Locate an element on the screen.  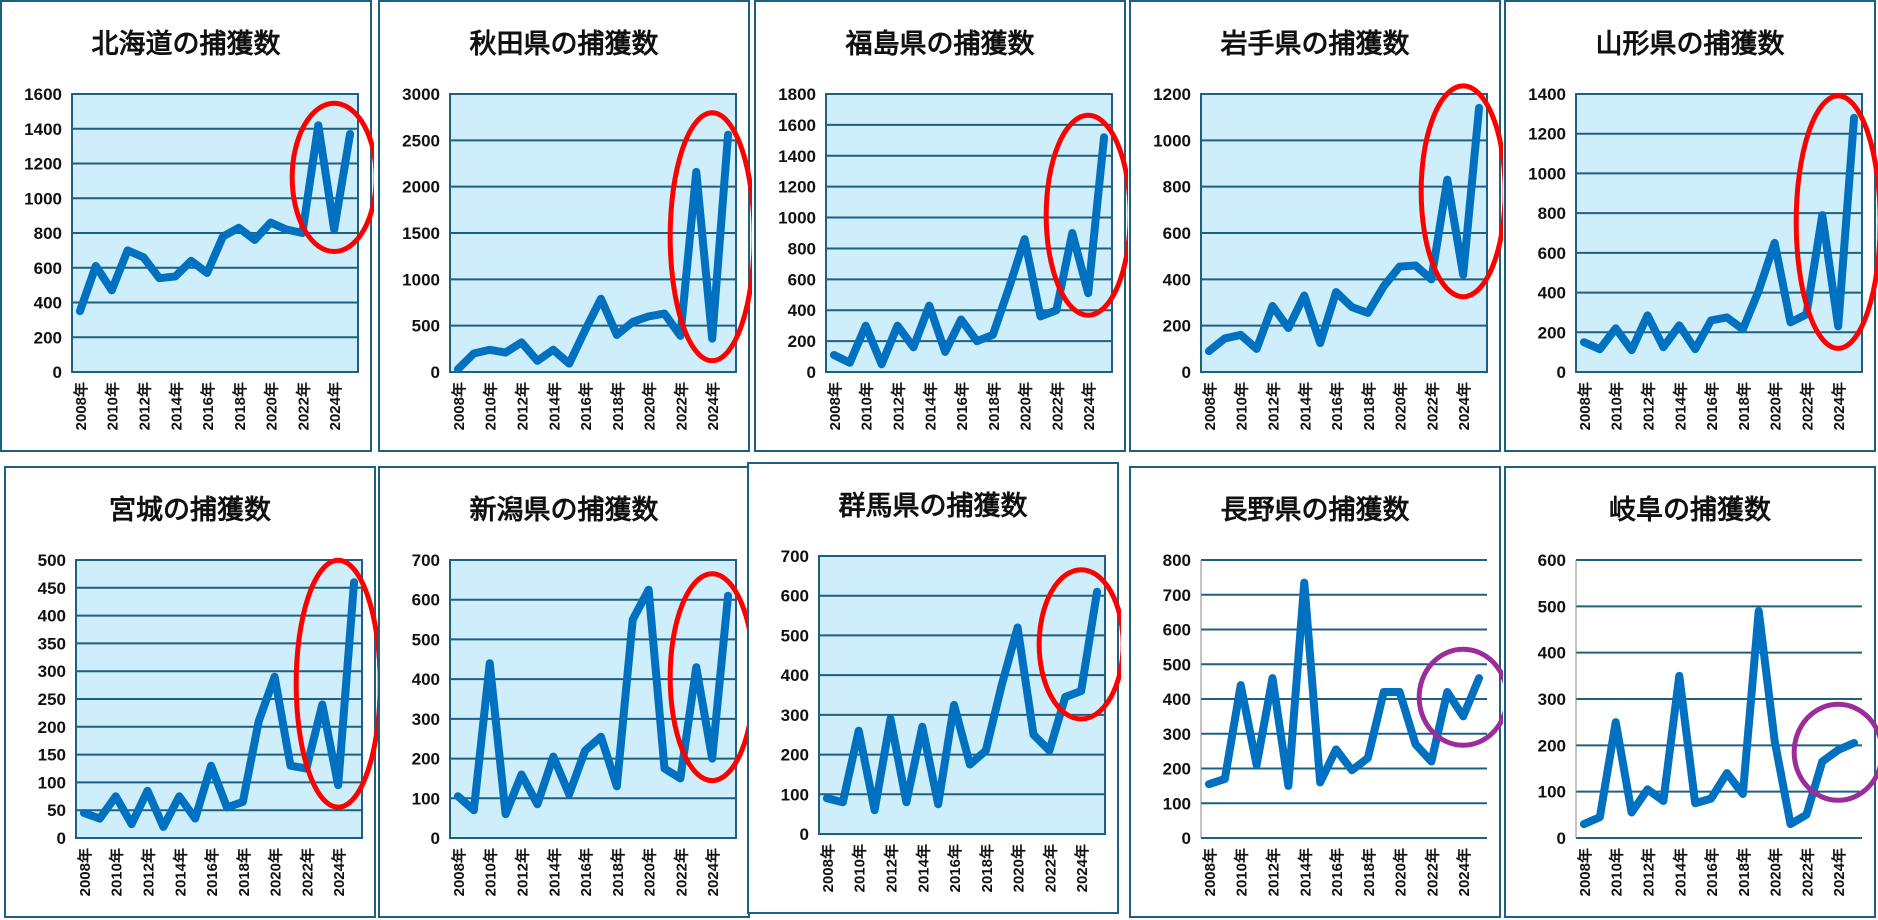
chart-title: 北海道の捕獲数 is located at coordinates (186, 41).